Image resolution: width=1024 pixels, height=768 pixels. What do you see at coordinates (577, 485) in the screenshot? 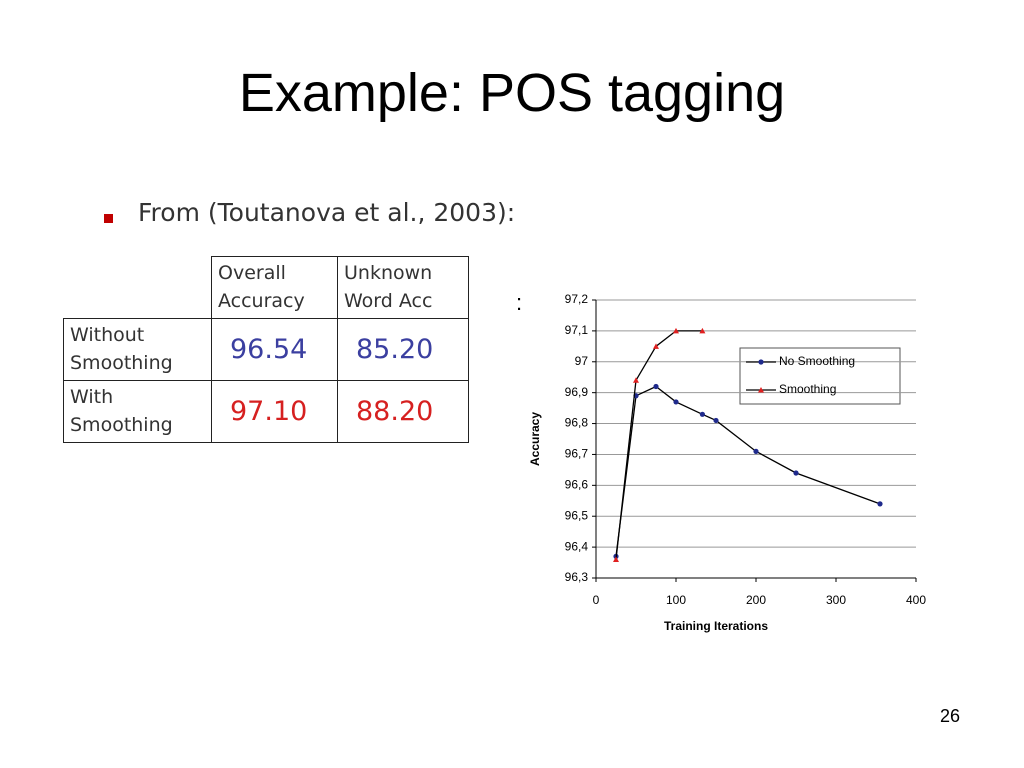
I see `y-tick-label: 96,6` at bounding box center [577, 485].